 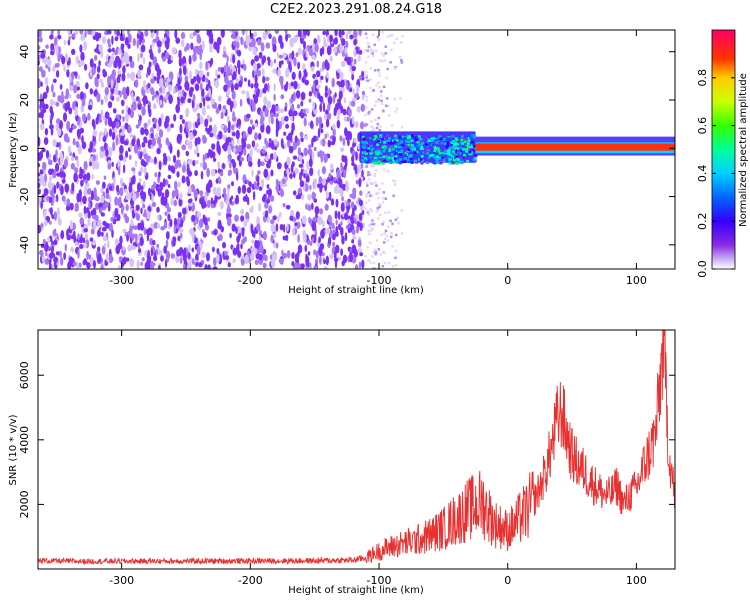 I want to click on y-tick-label: -20, so click(x=24, y=197).